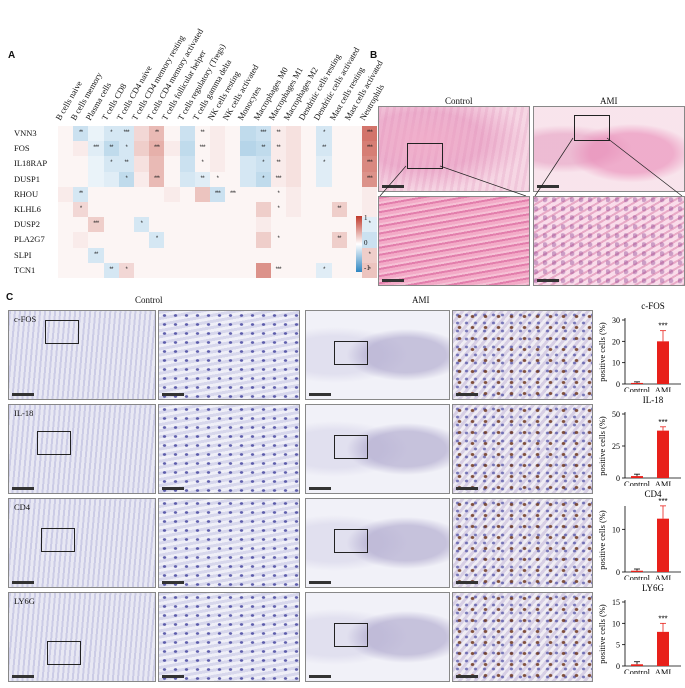 The image size is (685, 688). What do you see at coordinates (366, 243) in the screenshot?
I see `legend-tick-mid: 0` at bounding box center [366, 243].